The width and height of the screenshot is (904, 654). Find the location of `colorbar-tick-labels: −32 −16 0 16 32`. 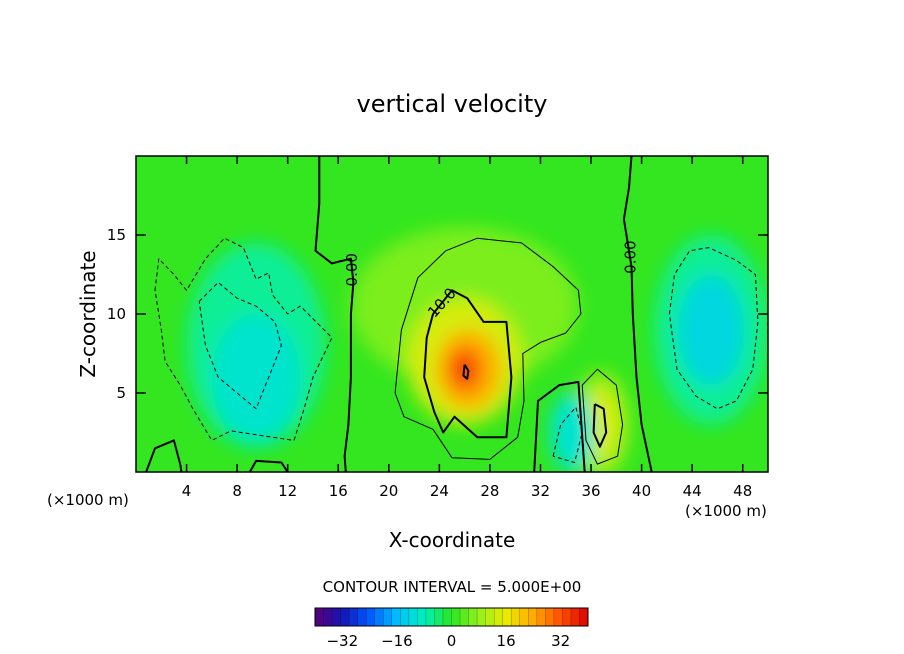

colorbar-tick-labels: −32 −16 0 16 32 is located at coordinates (448, 641).